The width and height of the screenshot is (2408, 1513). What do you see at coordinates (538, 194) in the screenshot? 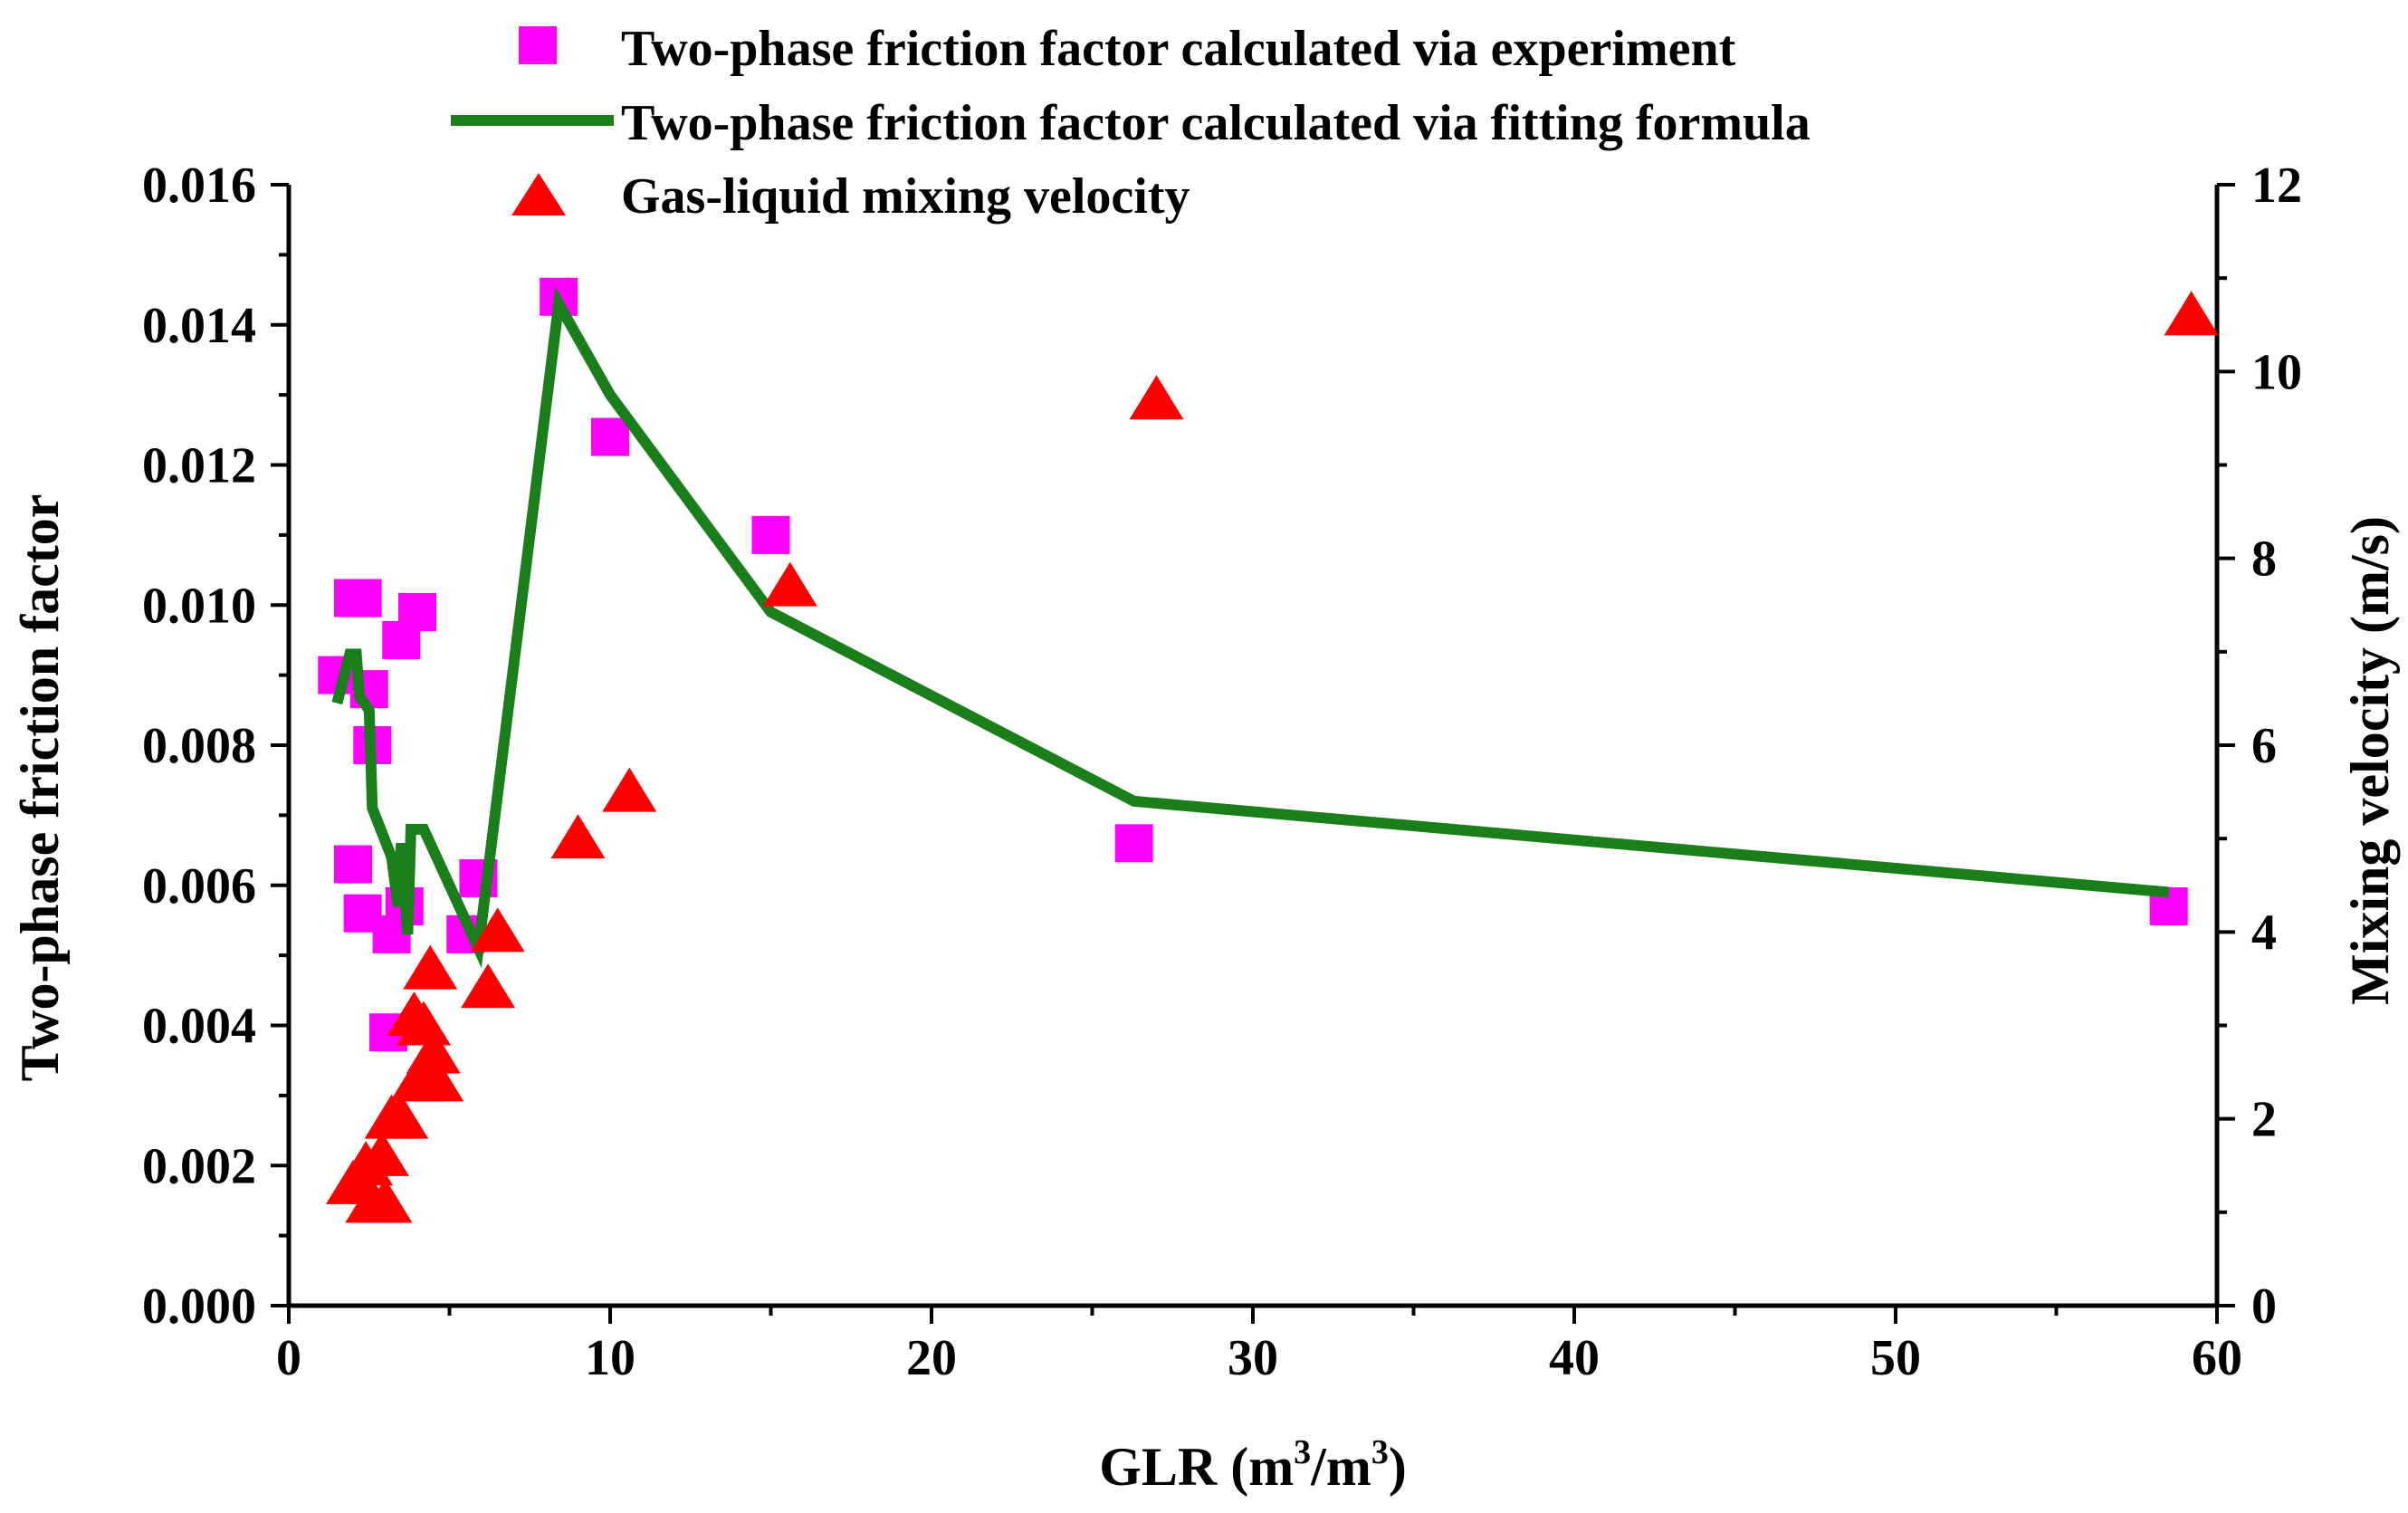
I see `legend-triangle-marker` at bounding box center [538, 194].